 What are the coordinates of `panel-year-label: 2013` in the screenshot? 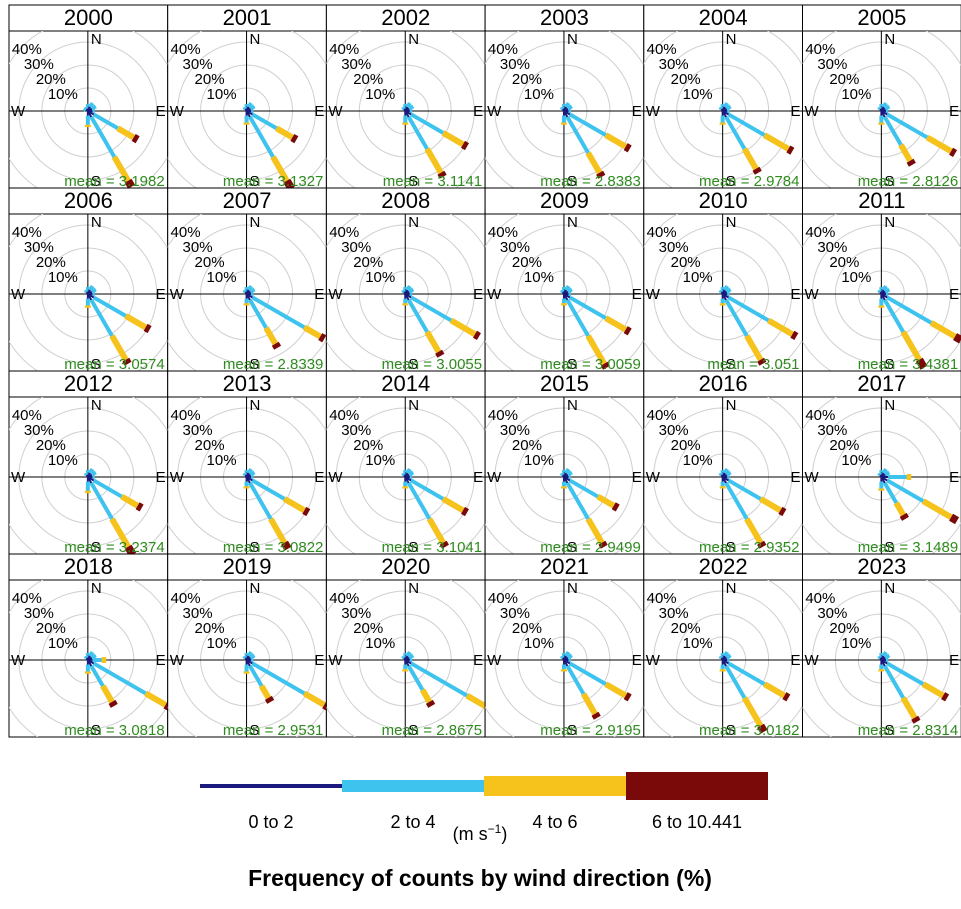 It's located at (247, 383).